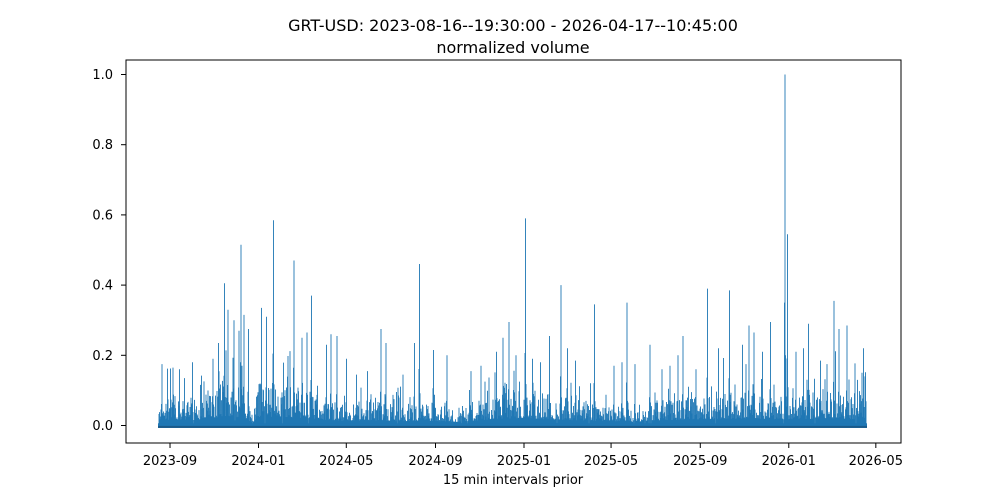 This screenshot has width=1000, height=500. I want to click on x-tick-label: 2024-05, so click(346, 461).